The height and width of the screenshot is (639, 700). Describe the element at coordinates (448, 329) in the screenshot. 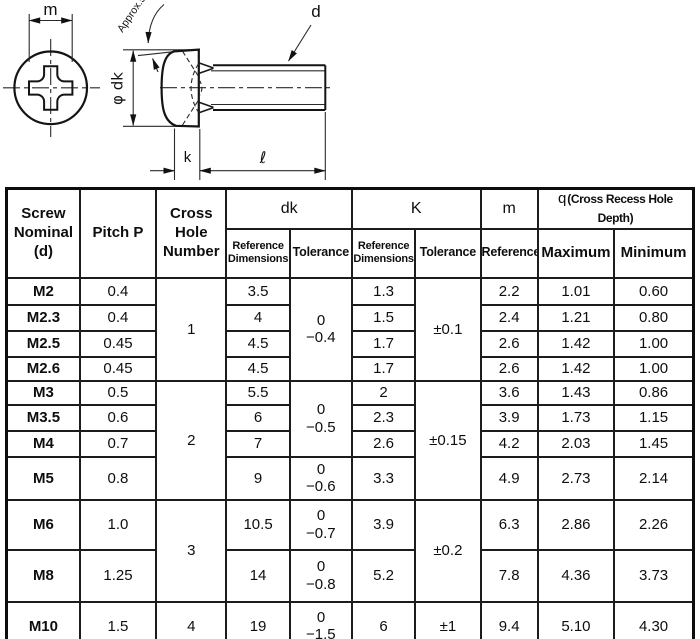

I see `cell-k-tol: ±0.1` at that location.